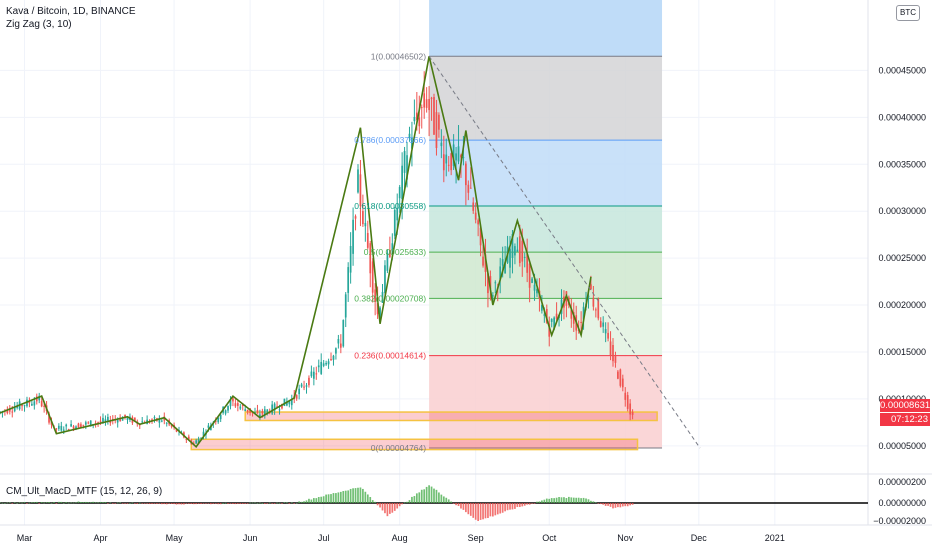 Image resolution: width=932 pixels, height=550 pixels. I want to click on price-axis-bg, so click(900, 262).